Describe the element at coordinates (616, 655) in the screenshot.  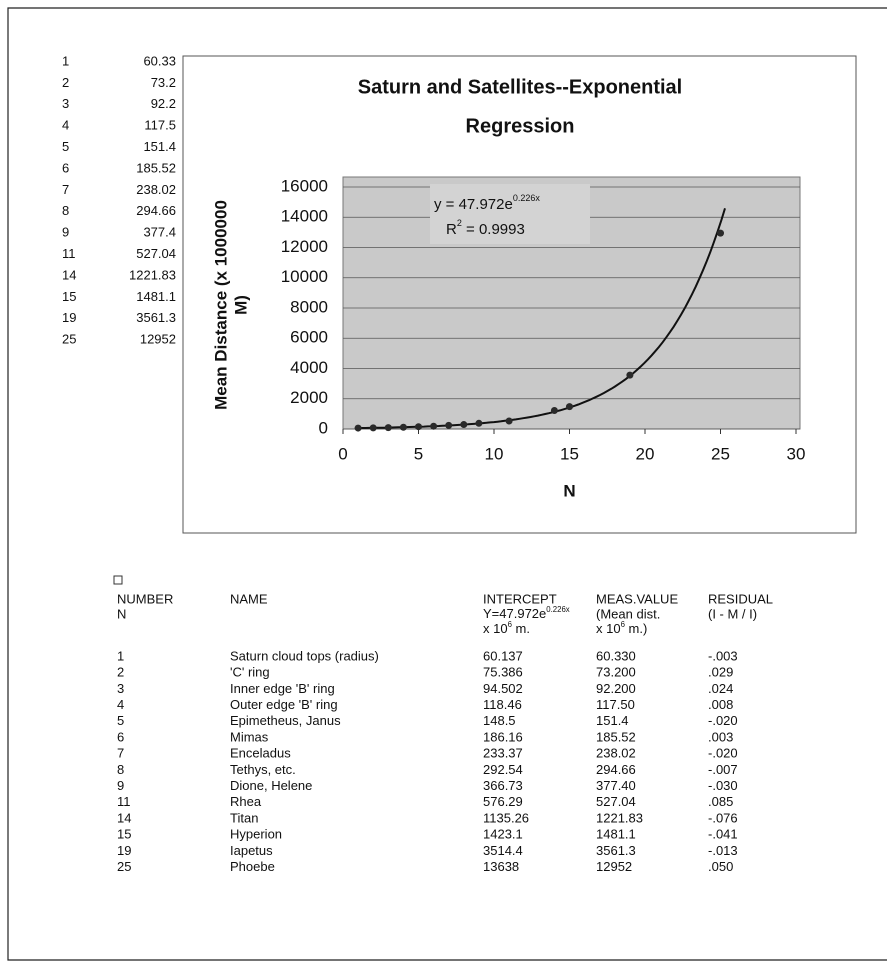
I see `table-cell: 60.330` at that location.